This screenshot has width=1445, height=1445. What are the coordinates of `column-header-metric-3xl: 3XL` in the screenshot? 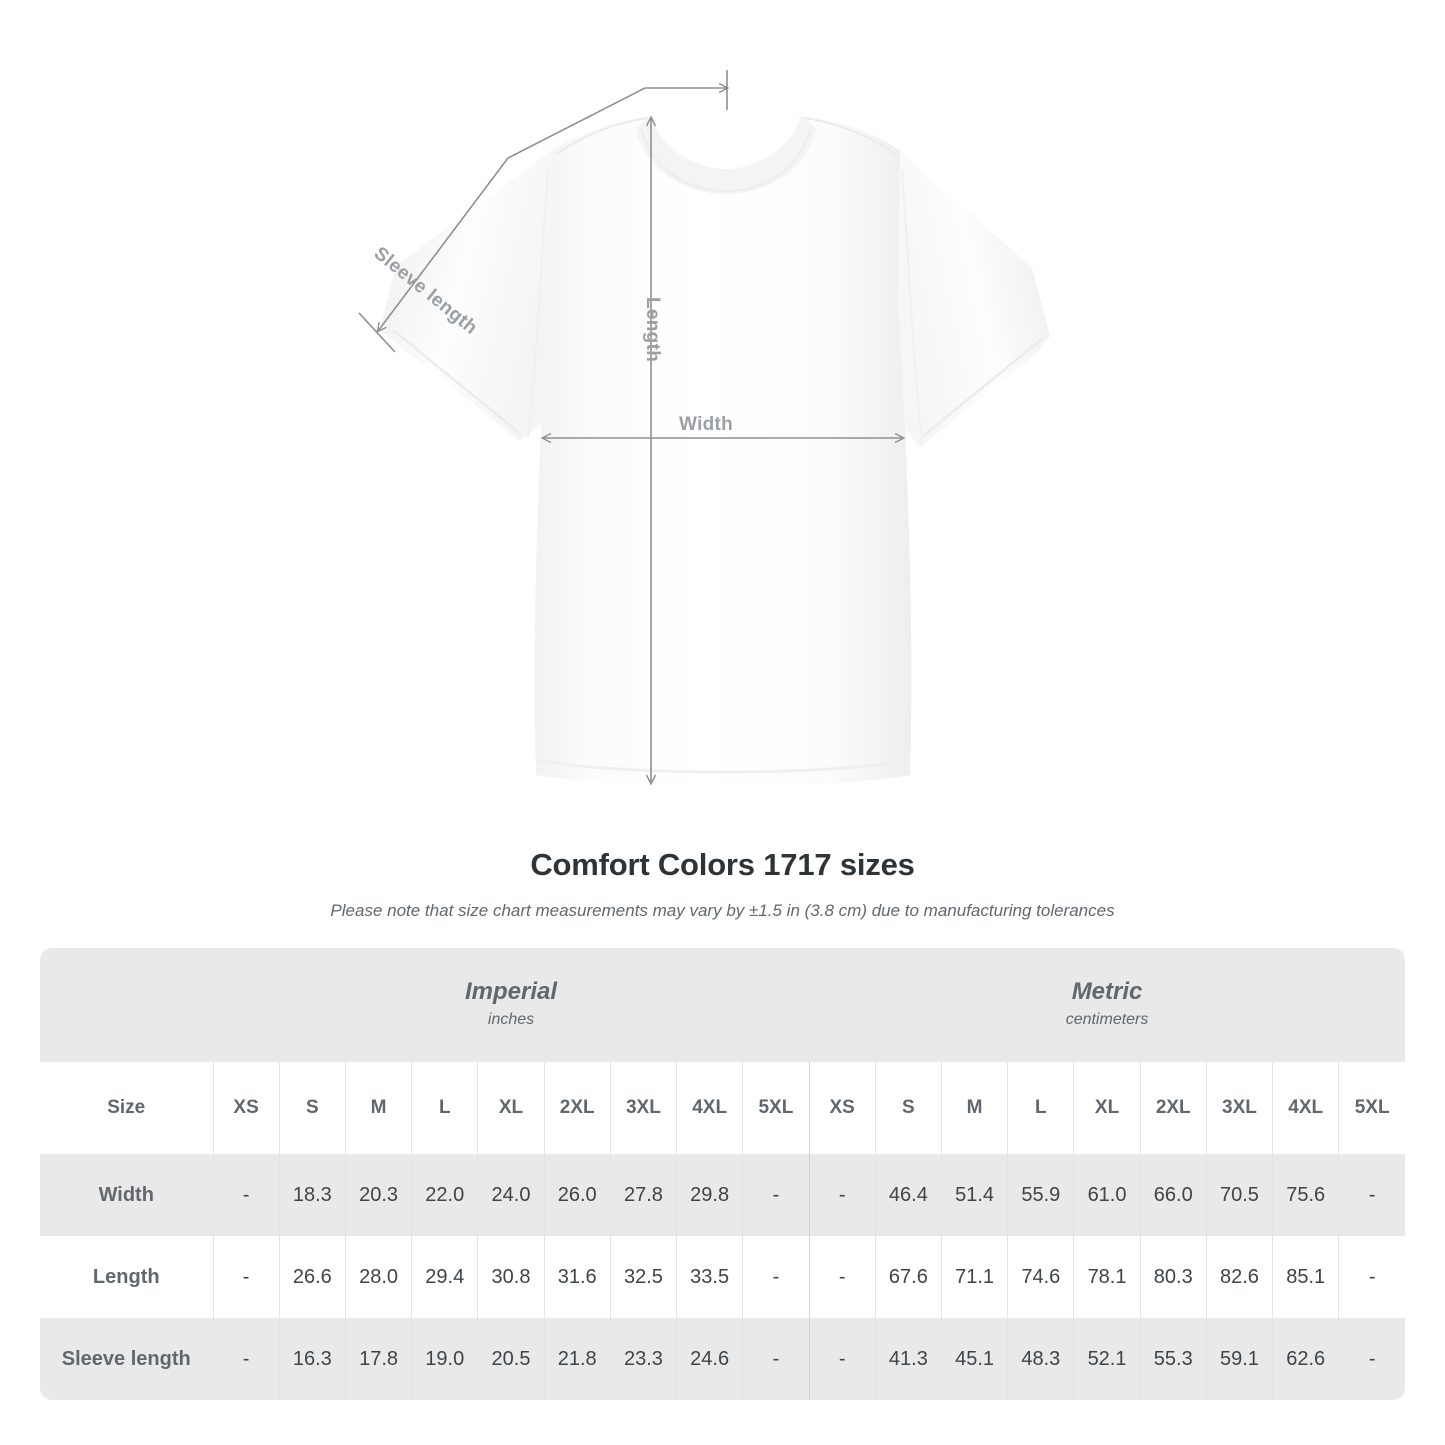 It's located at (1239, 1108).